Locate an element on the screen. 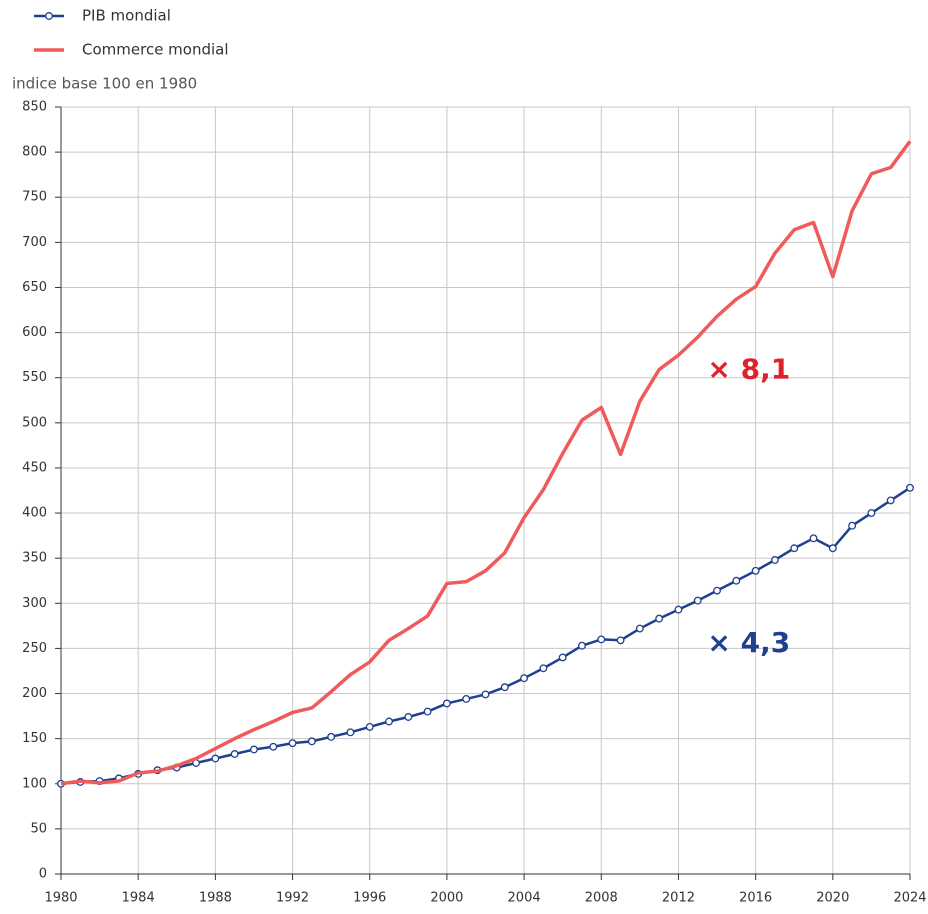 The width and height of the screenshot is (928, 914). legend-marker is located at coordinates (49, 16).